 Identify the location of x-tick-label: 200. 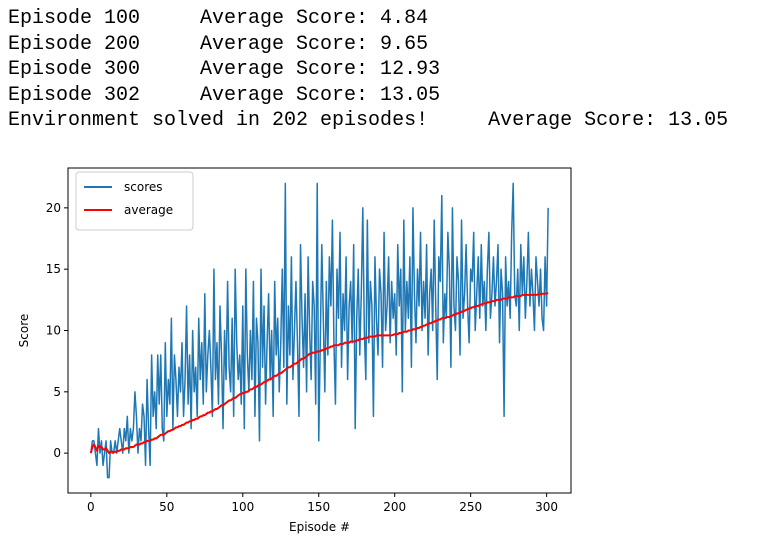
(394, 507).